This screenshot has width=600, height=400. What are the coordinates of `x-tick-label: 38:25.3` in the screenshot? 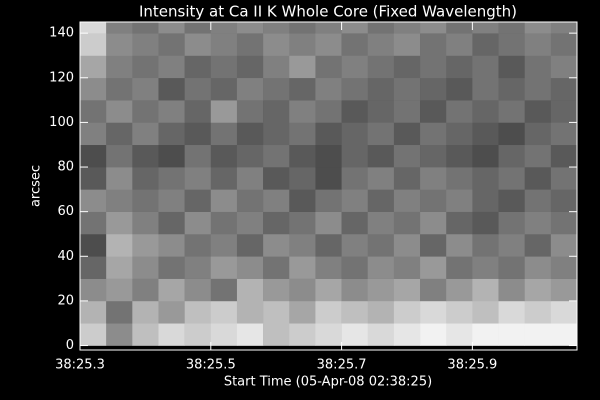 It's located at (80, 365).